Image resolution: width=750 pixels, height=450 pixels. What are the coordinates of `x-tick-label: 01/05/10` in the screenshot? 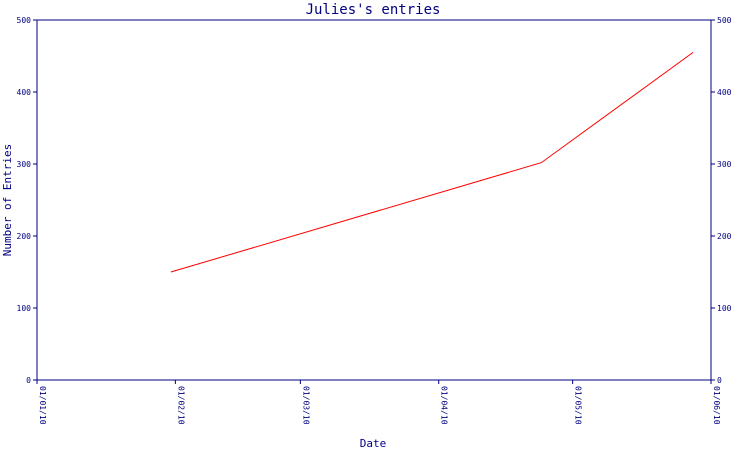 It's located at (578, 405).